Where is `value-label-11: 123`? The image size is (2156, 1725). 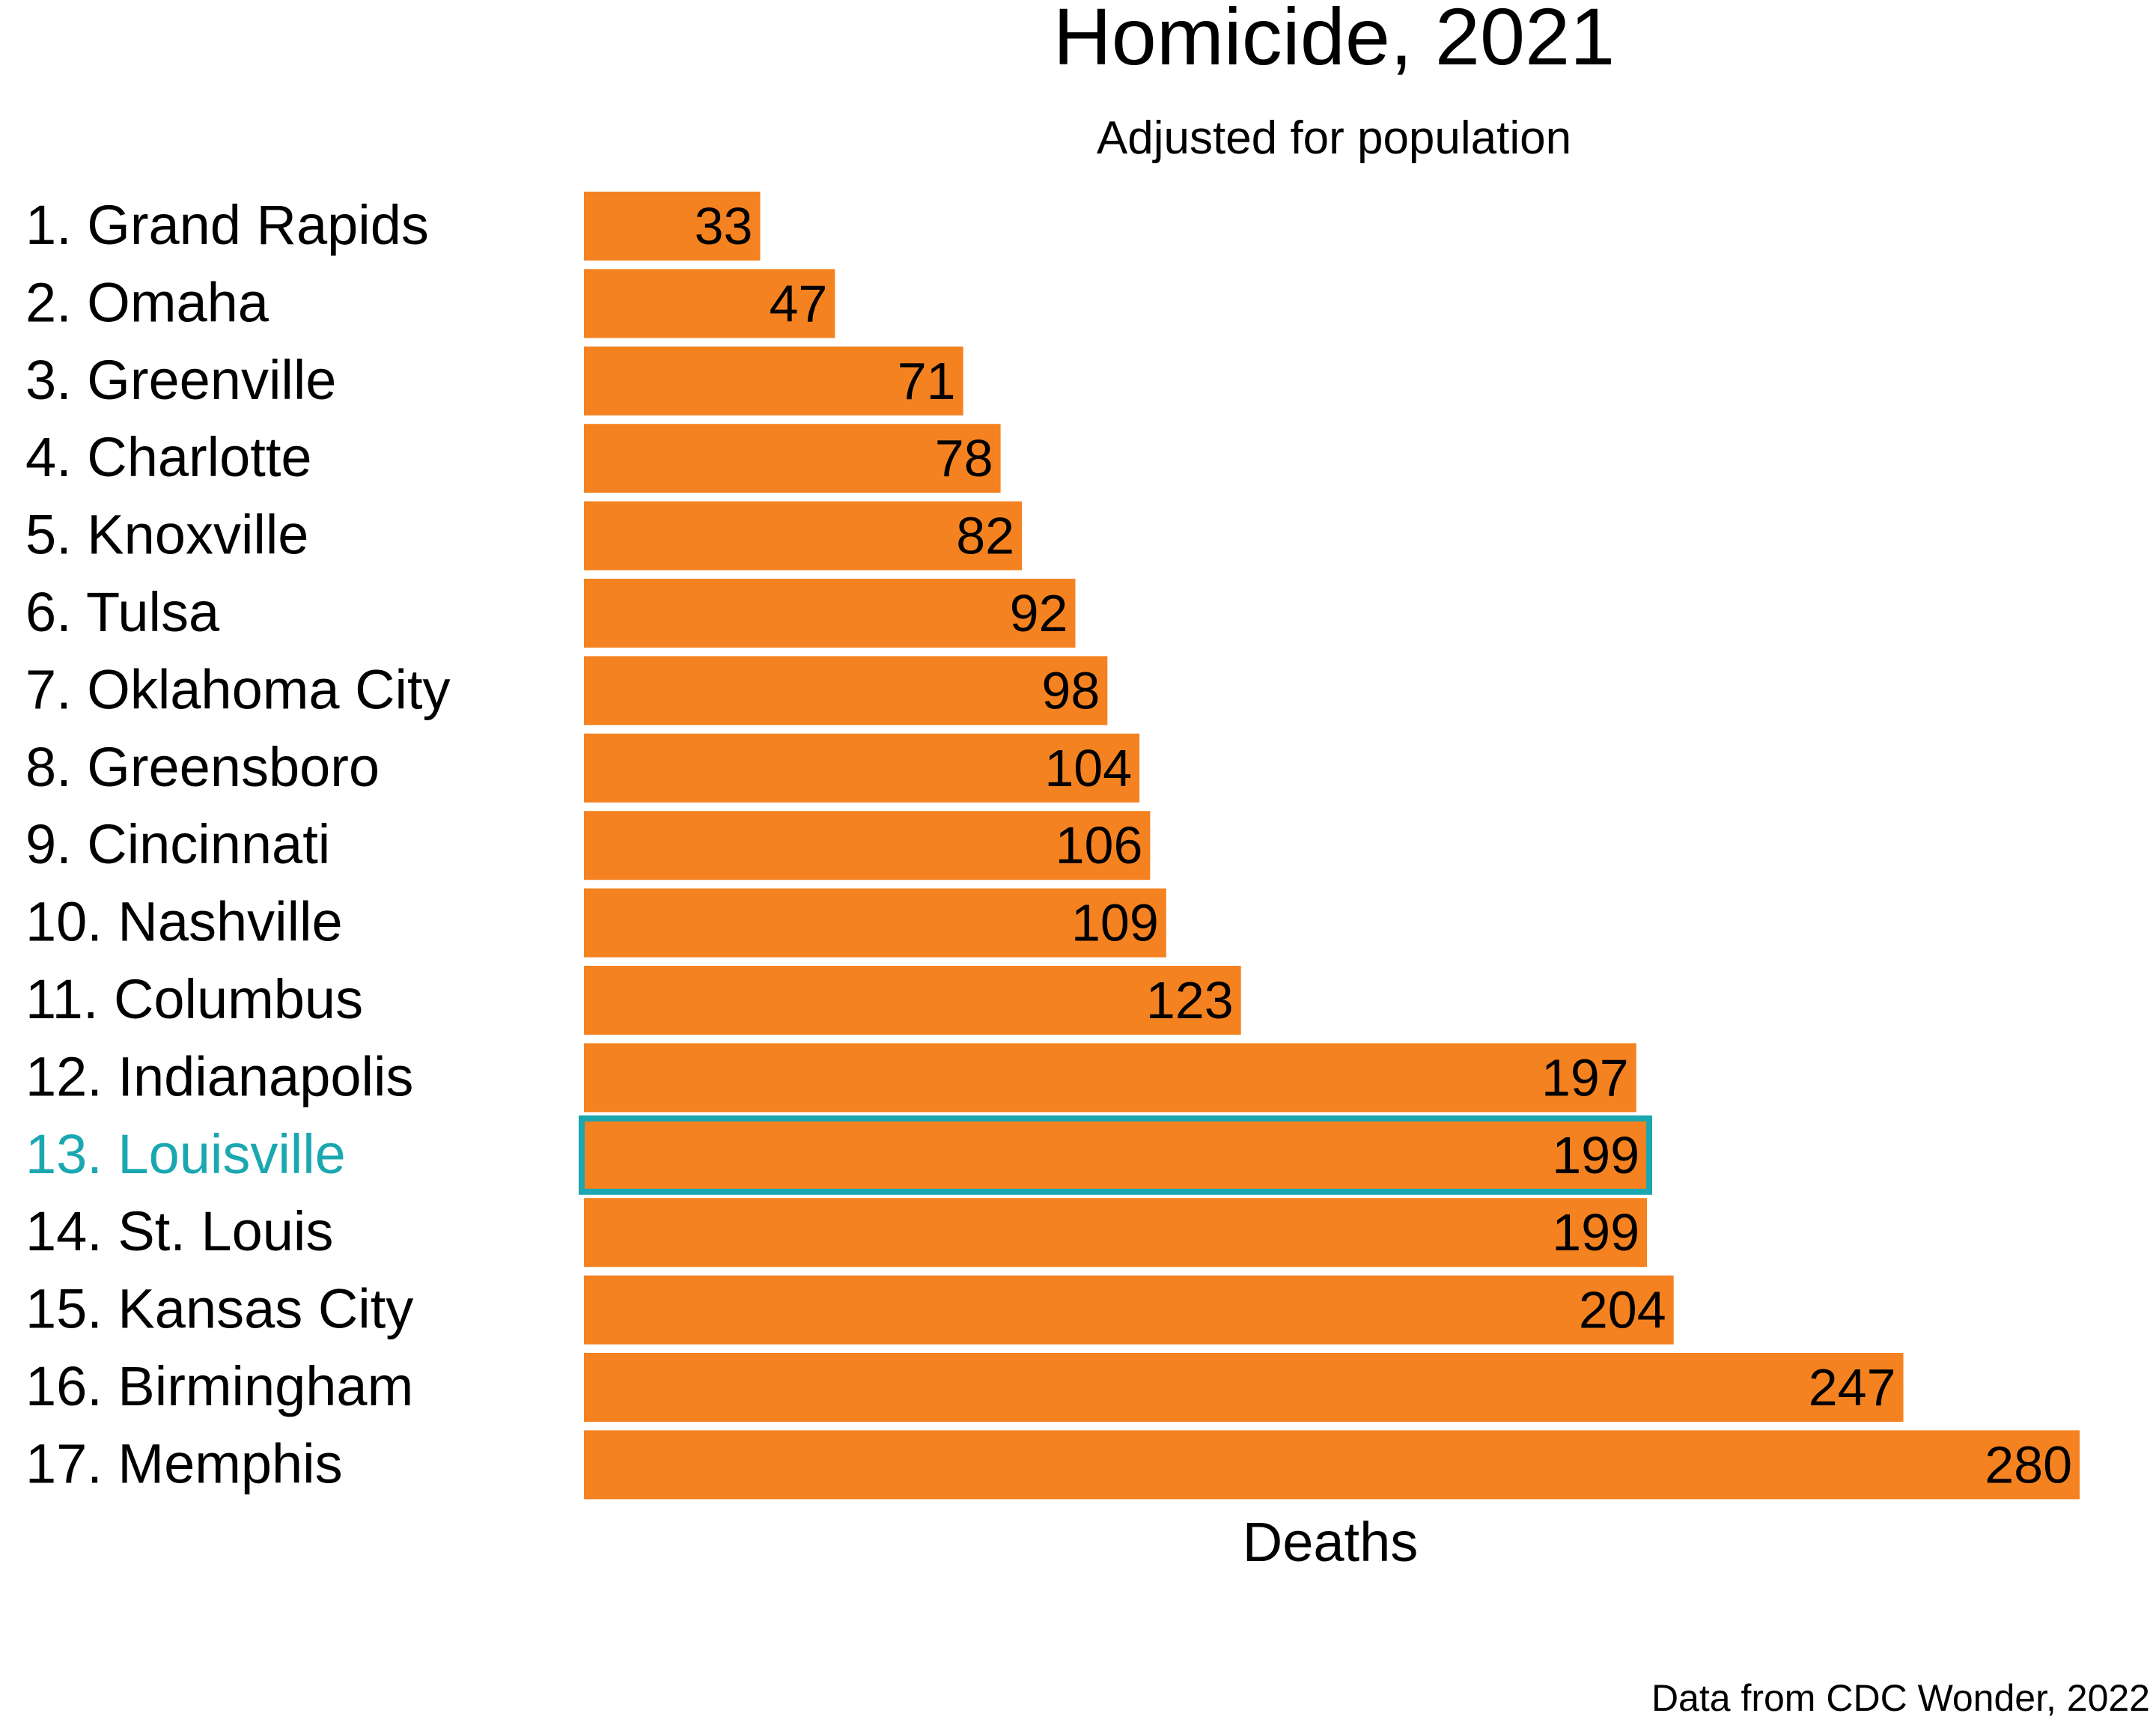 value-label-11: 123 is located at coordinates (1190, 1000).